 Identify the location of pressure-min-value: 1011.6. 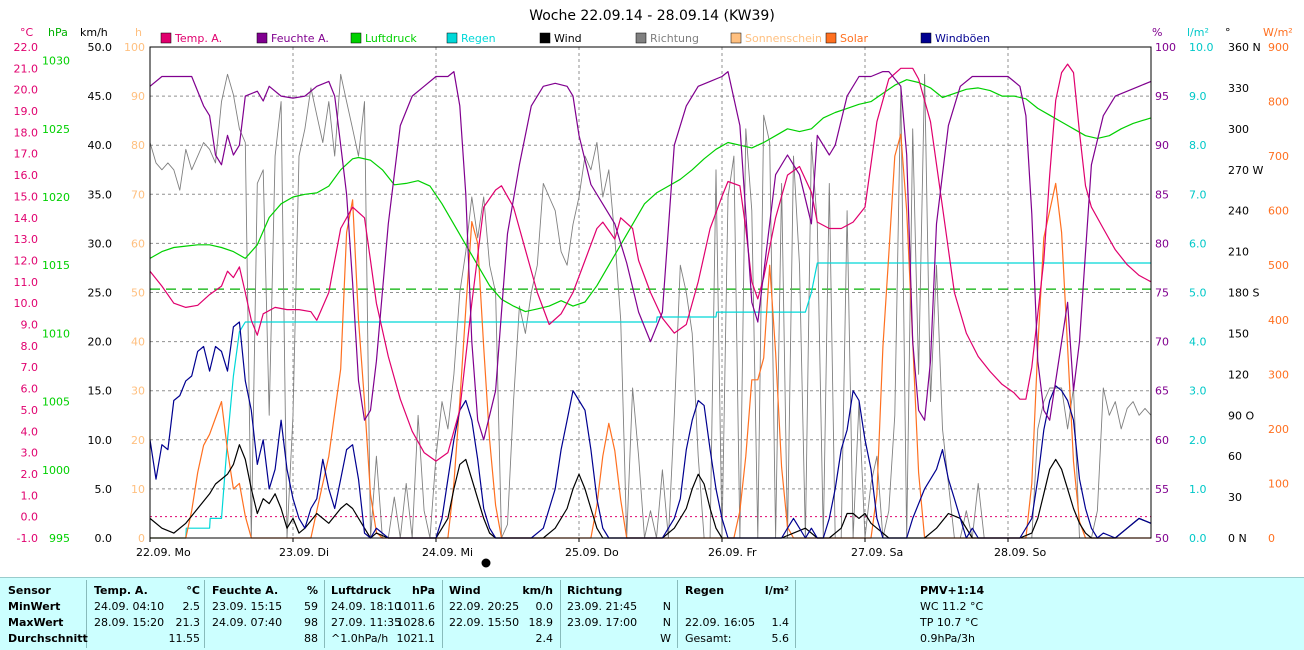
(416, 606).